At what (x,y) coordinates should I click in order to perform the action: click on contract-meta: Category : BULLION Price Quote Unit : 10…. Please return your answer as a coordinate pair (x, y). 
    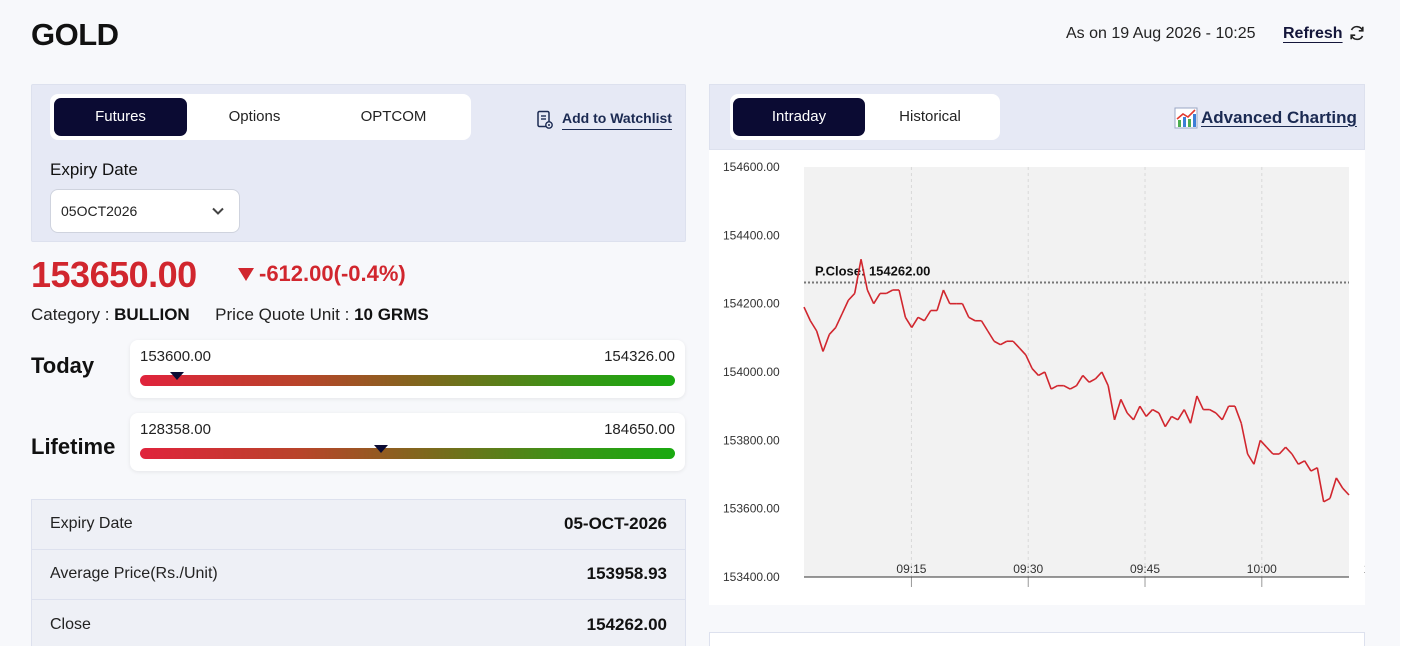
    Looking at the image, I should click on (230, 315).